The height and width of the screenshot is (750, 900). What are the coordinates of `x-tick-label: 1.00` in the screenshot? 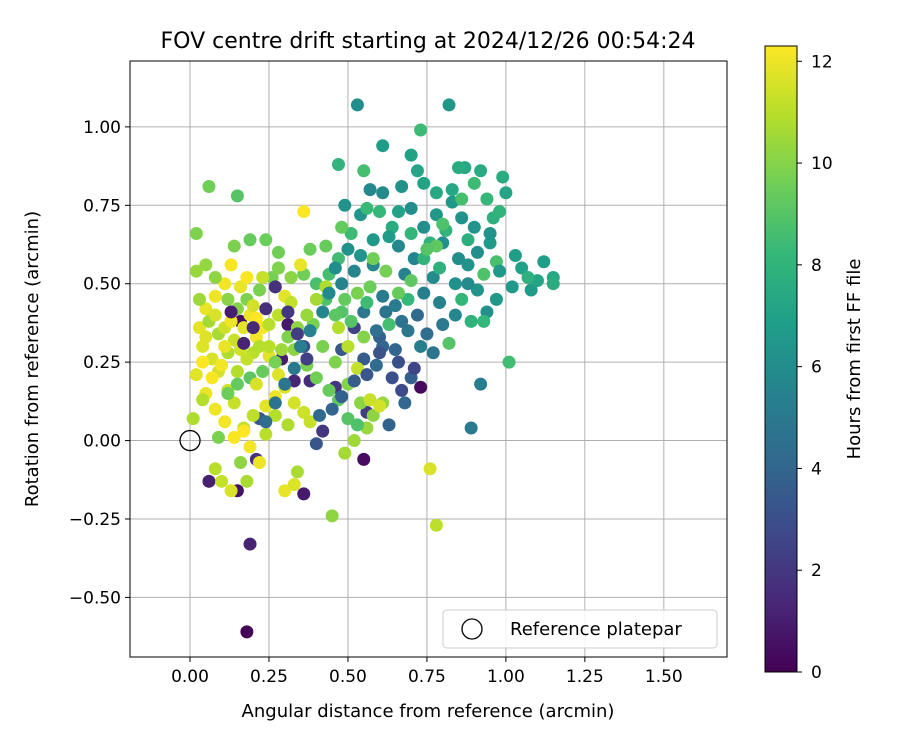 It's located at (506, 677).